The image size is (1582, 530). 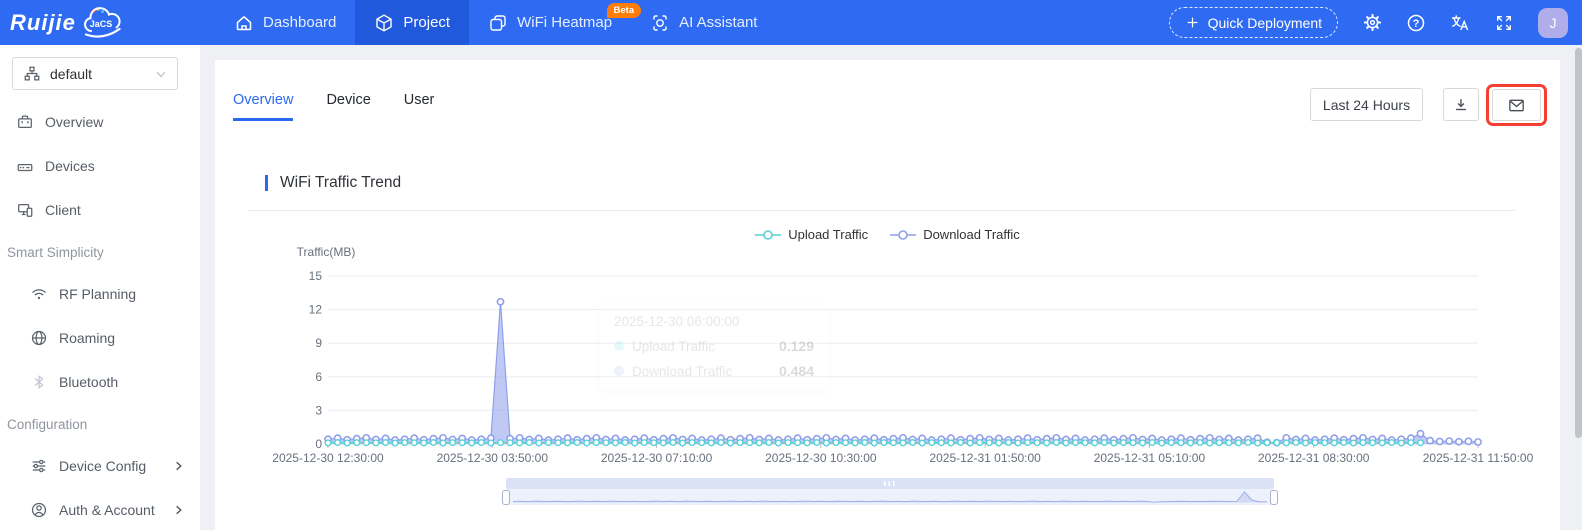 What do you see at coordinates (95, 73) in the screenshot?
I see `project-selector: default` at bounding box center [95, 73].